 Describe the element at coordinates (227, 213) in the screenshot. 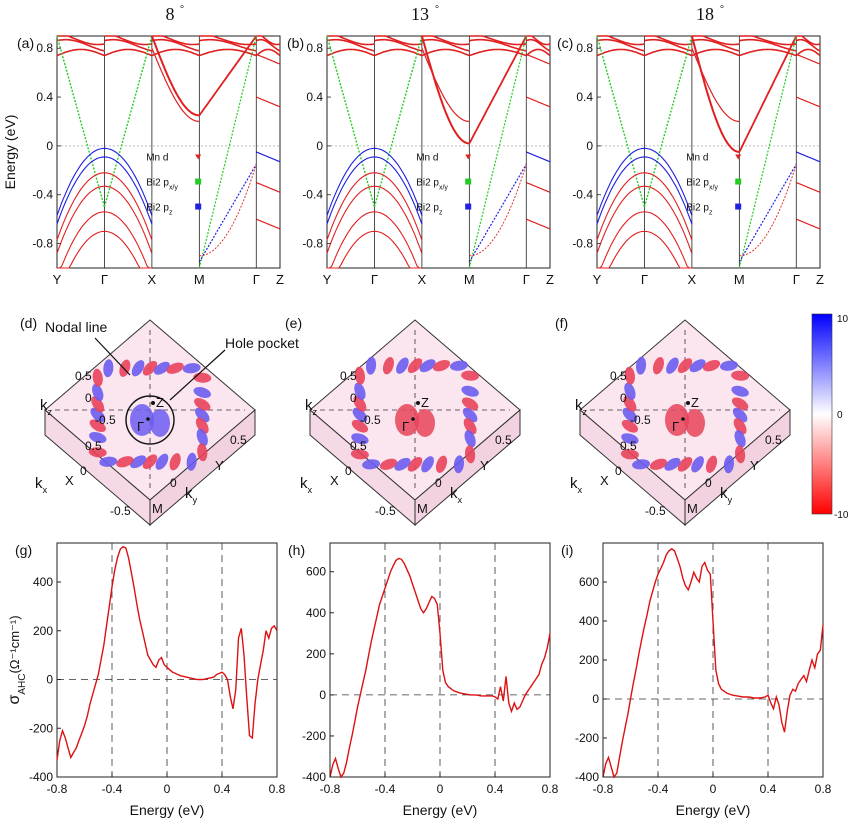

I see `band-bi-pz-mg` at that location.